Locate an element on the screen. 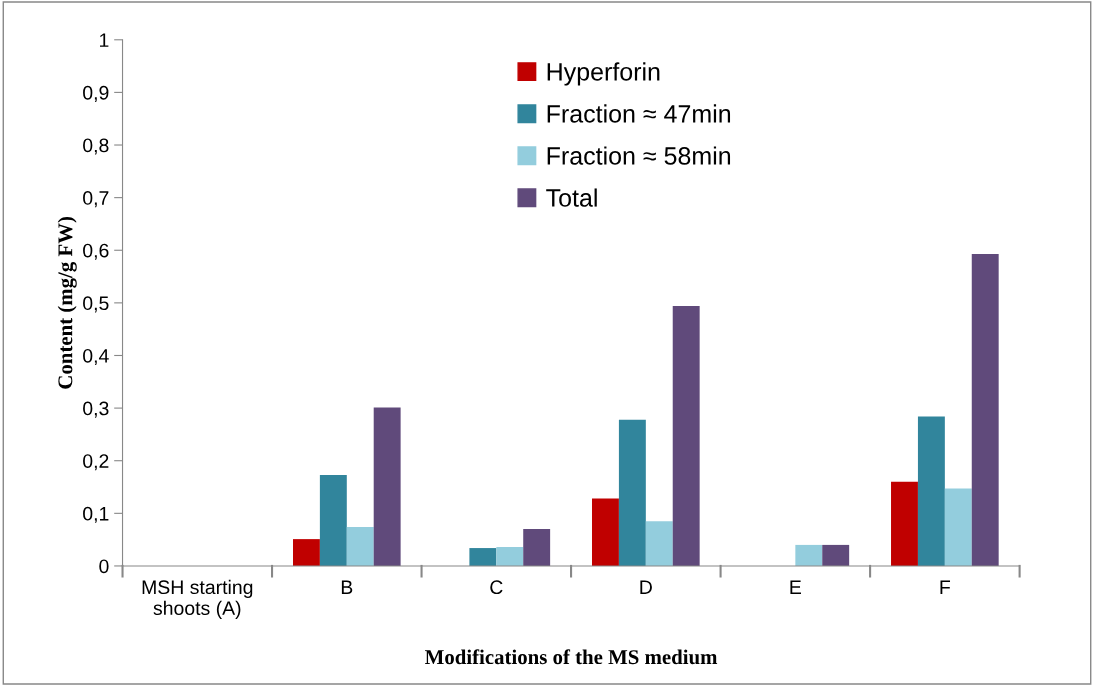  x-tick-label: C is located at coordinates (496, 587).